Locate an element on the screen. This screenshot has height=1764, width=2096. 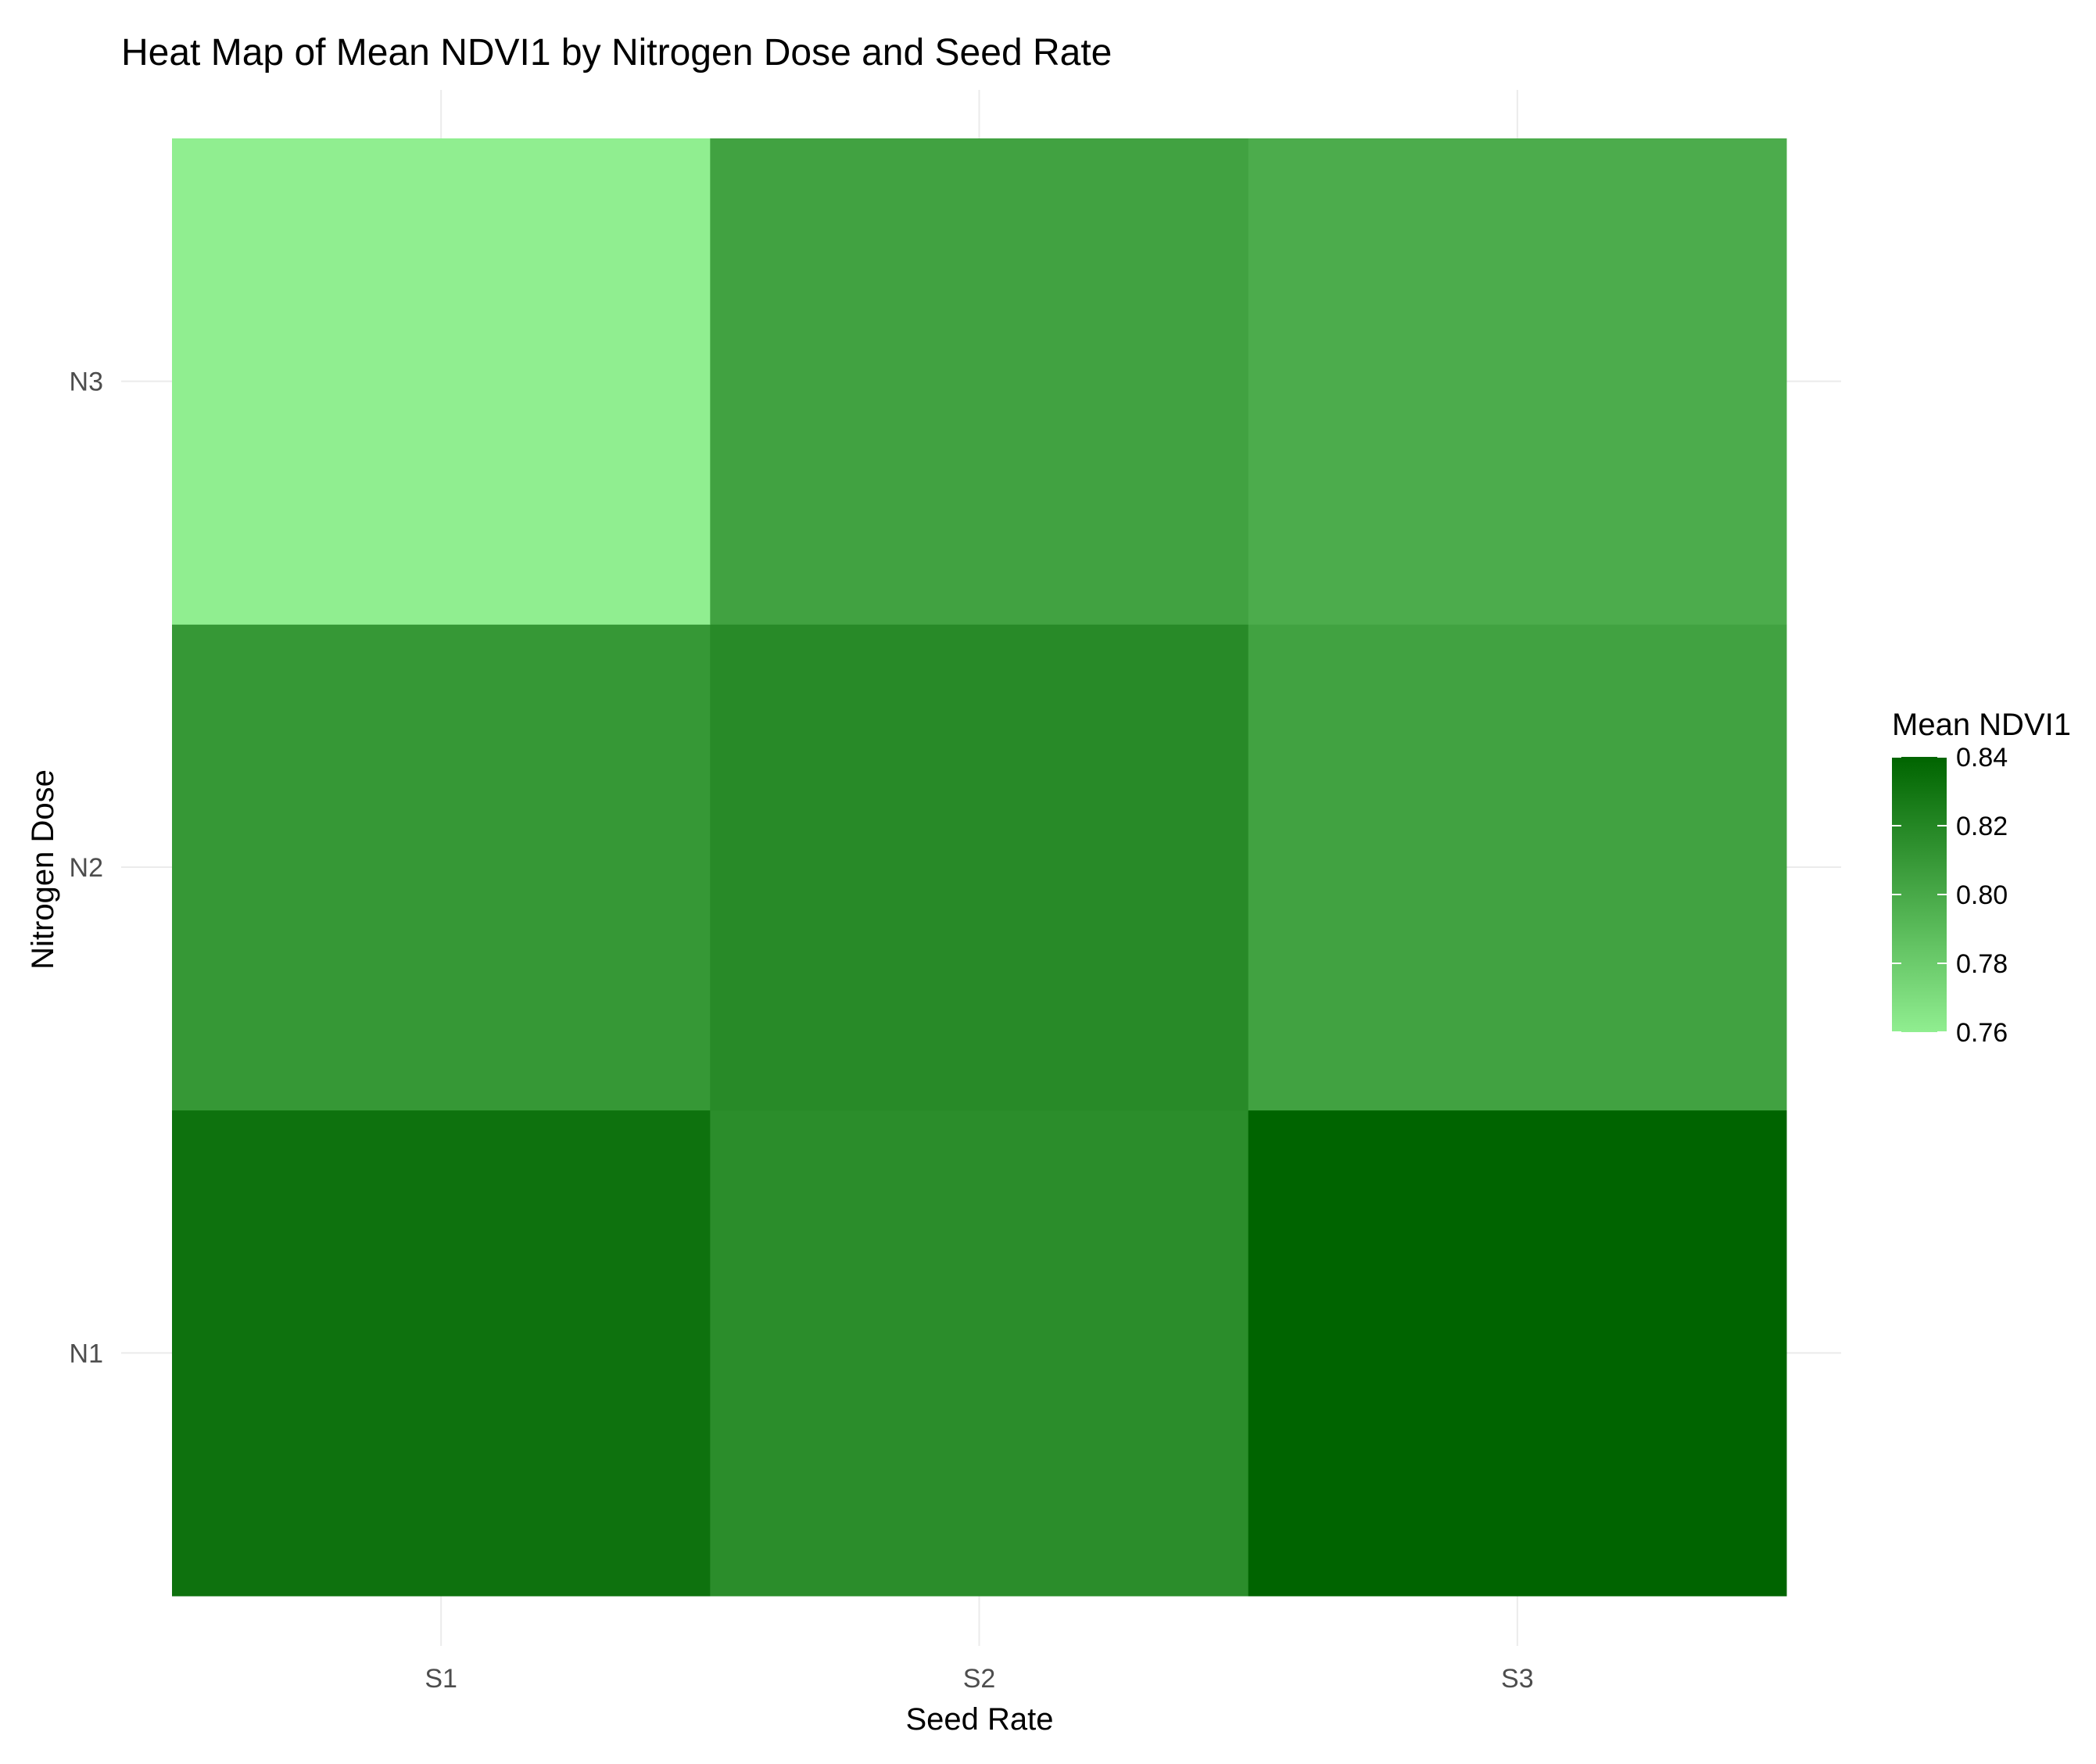
y-tick-label-n2: N2 is located at coordinates (86, 868).